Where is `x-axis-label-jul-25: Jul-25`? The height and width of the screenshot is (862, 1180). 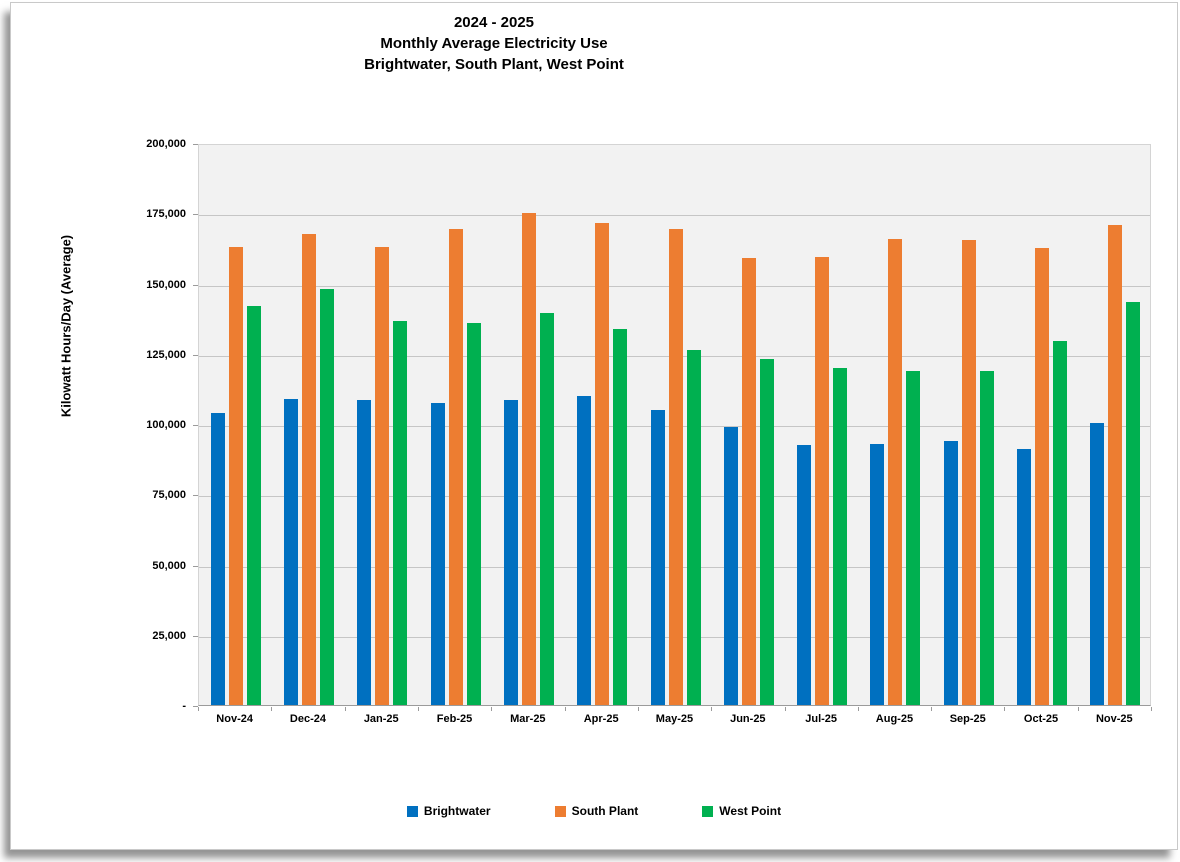
x-axis-label-jul-25: Jul-25 is located at coordinates (821, 719).